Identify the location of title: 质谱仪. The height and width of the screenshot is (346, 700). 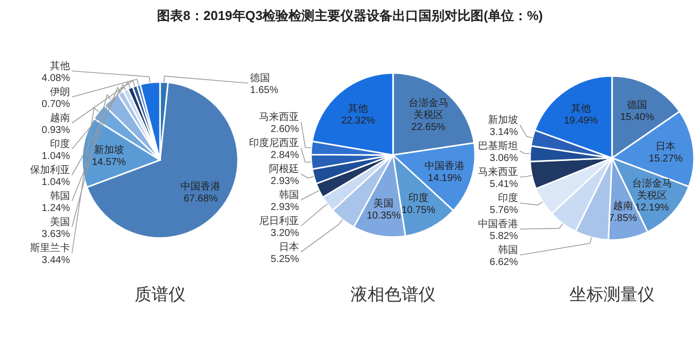
(160, 294).